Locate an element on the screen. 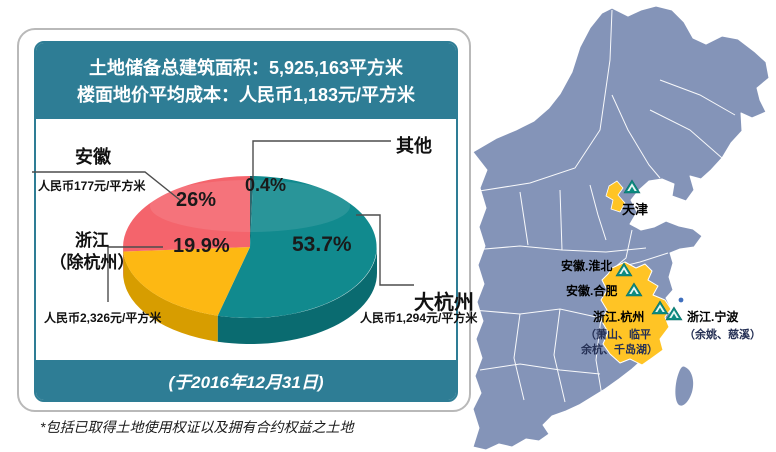 The image size is (776, 452). pct-label-zhejiang: 19.9% is located at coordinates (201, 246).